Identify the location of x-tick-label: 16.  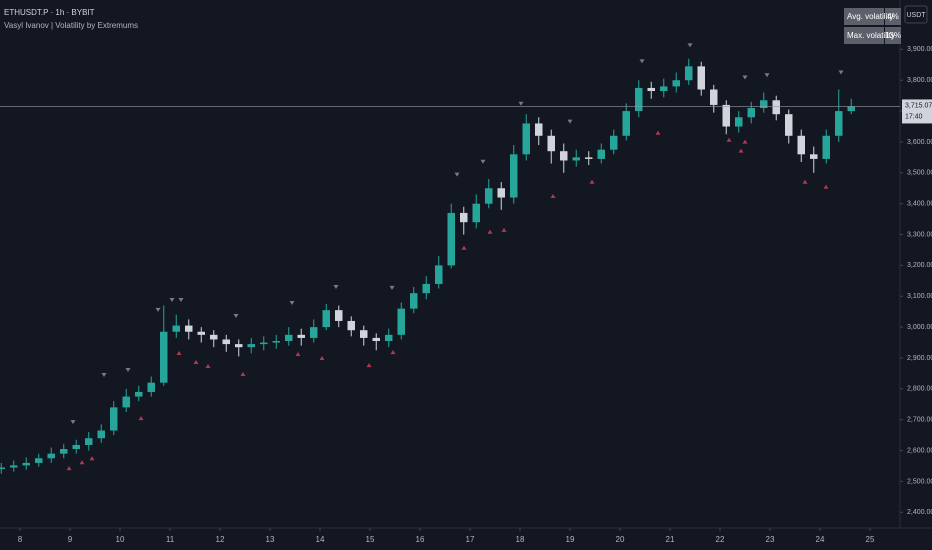
(420, 539).